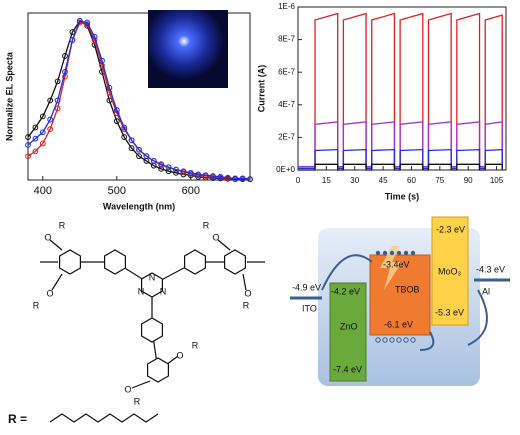 This screenshot has width=520, height=435. I want to click on light-icon, so click(391, 268).